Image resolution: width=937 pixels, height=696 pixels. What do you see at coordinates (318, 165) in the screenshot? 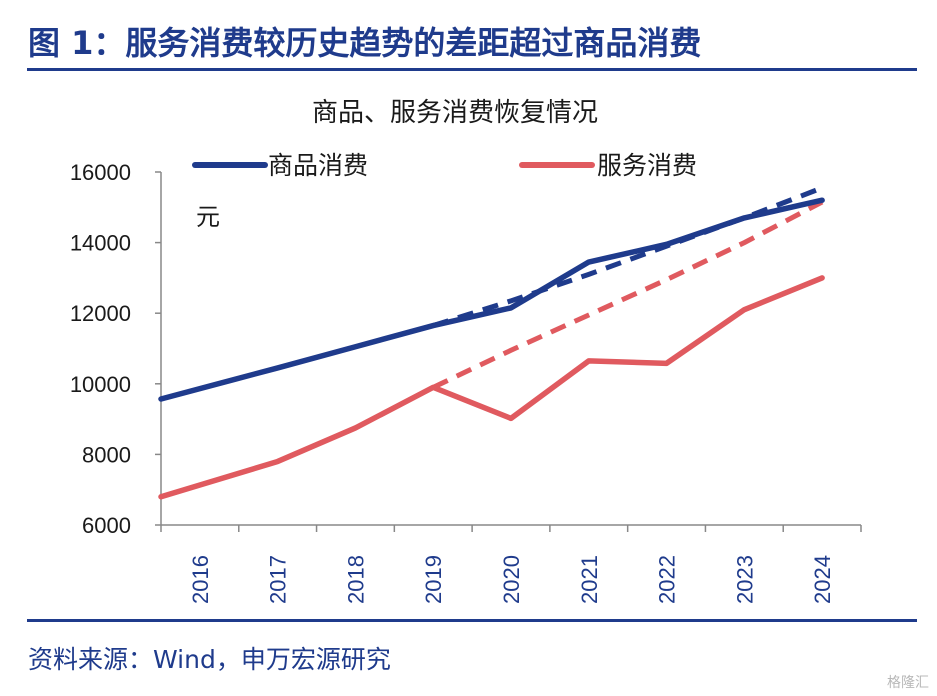
I see `legend-label-goods: 商品消费` at bounding box center [318, 165].